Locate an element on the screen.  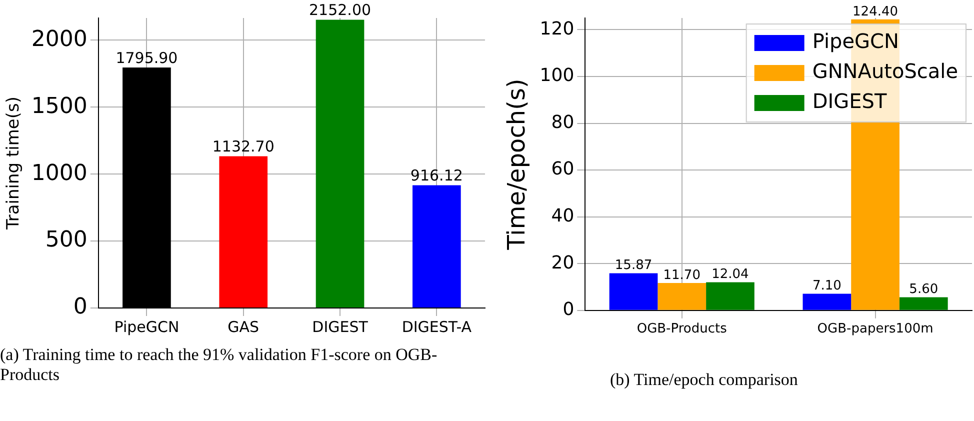
data-label: 916.12 is located at coordinates (436, 175).